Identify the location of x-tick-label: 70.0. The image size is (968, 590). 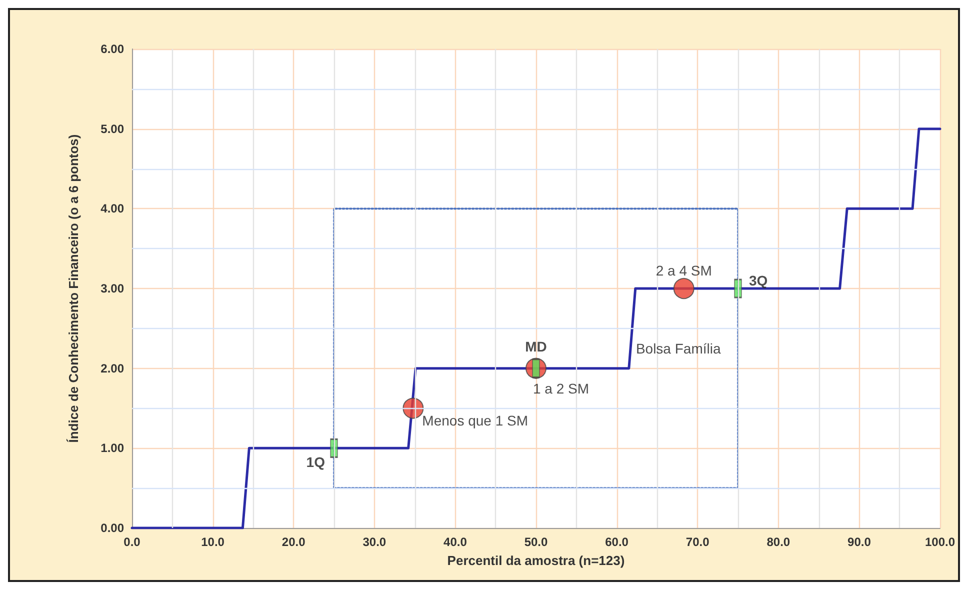
(698, 542).